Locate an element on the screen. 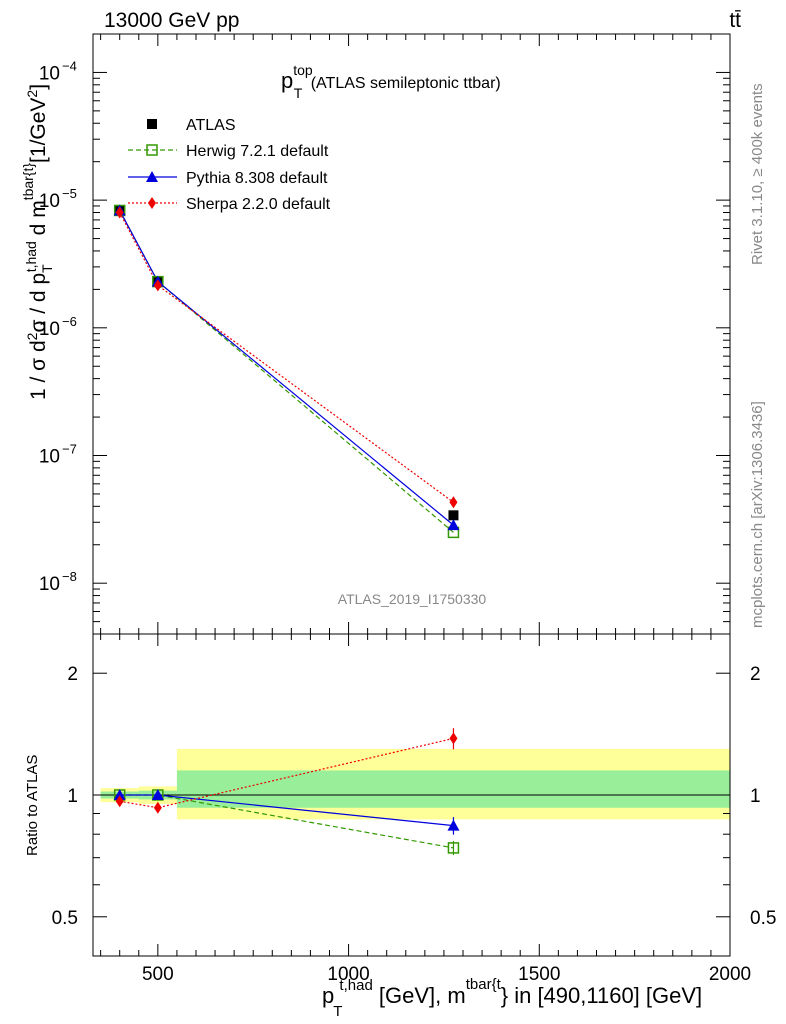  legend-label-2: Pythia 8.308 default is located at coordinates (257, 178).